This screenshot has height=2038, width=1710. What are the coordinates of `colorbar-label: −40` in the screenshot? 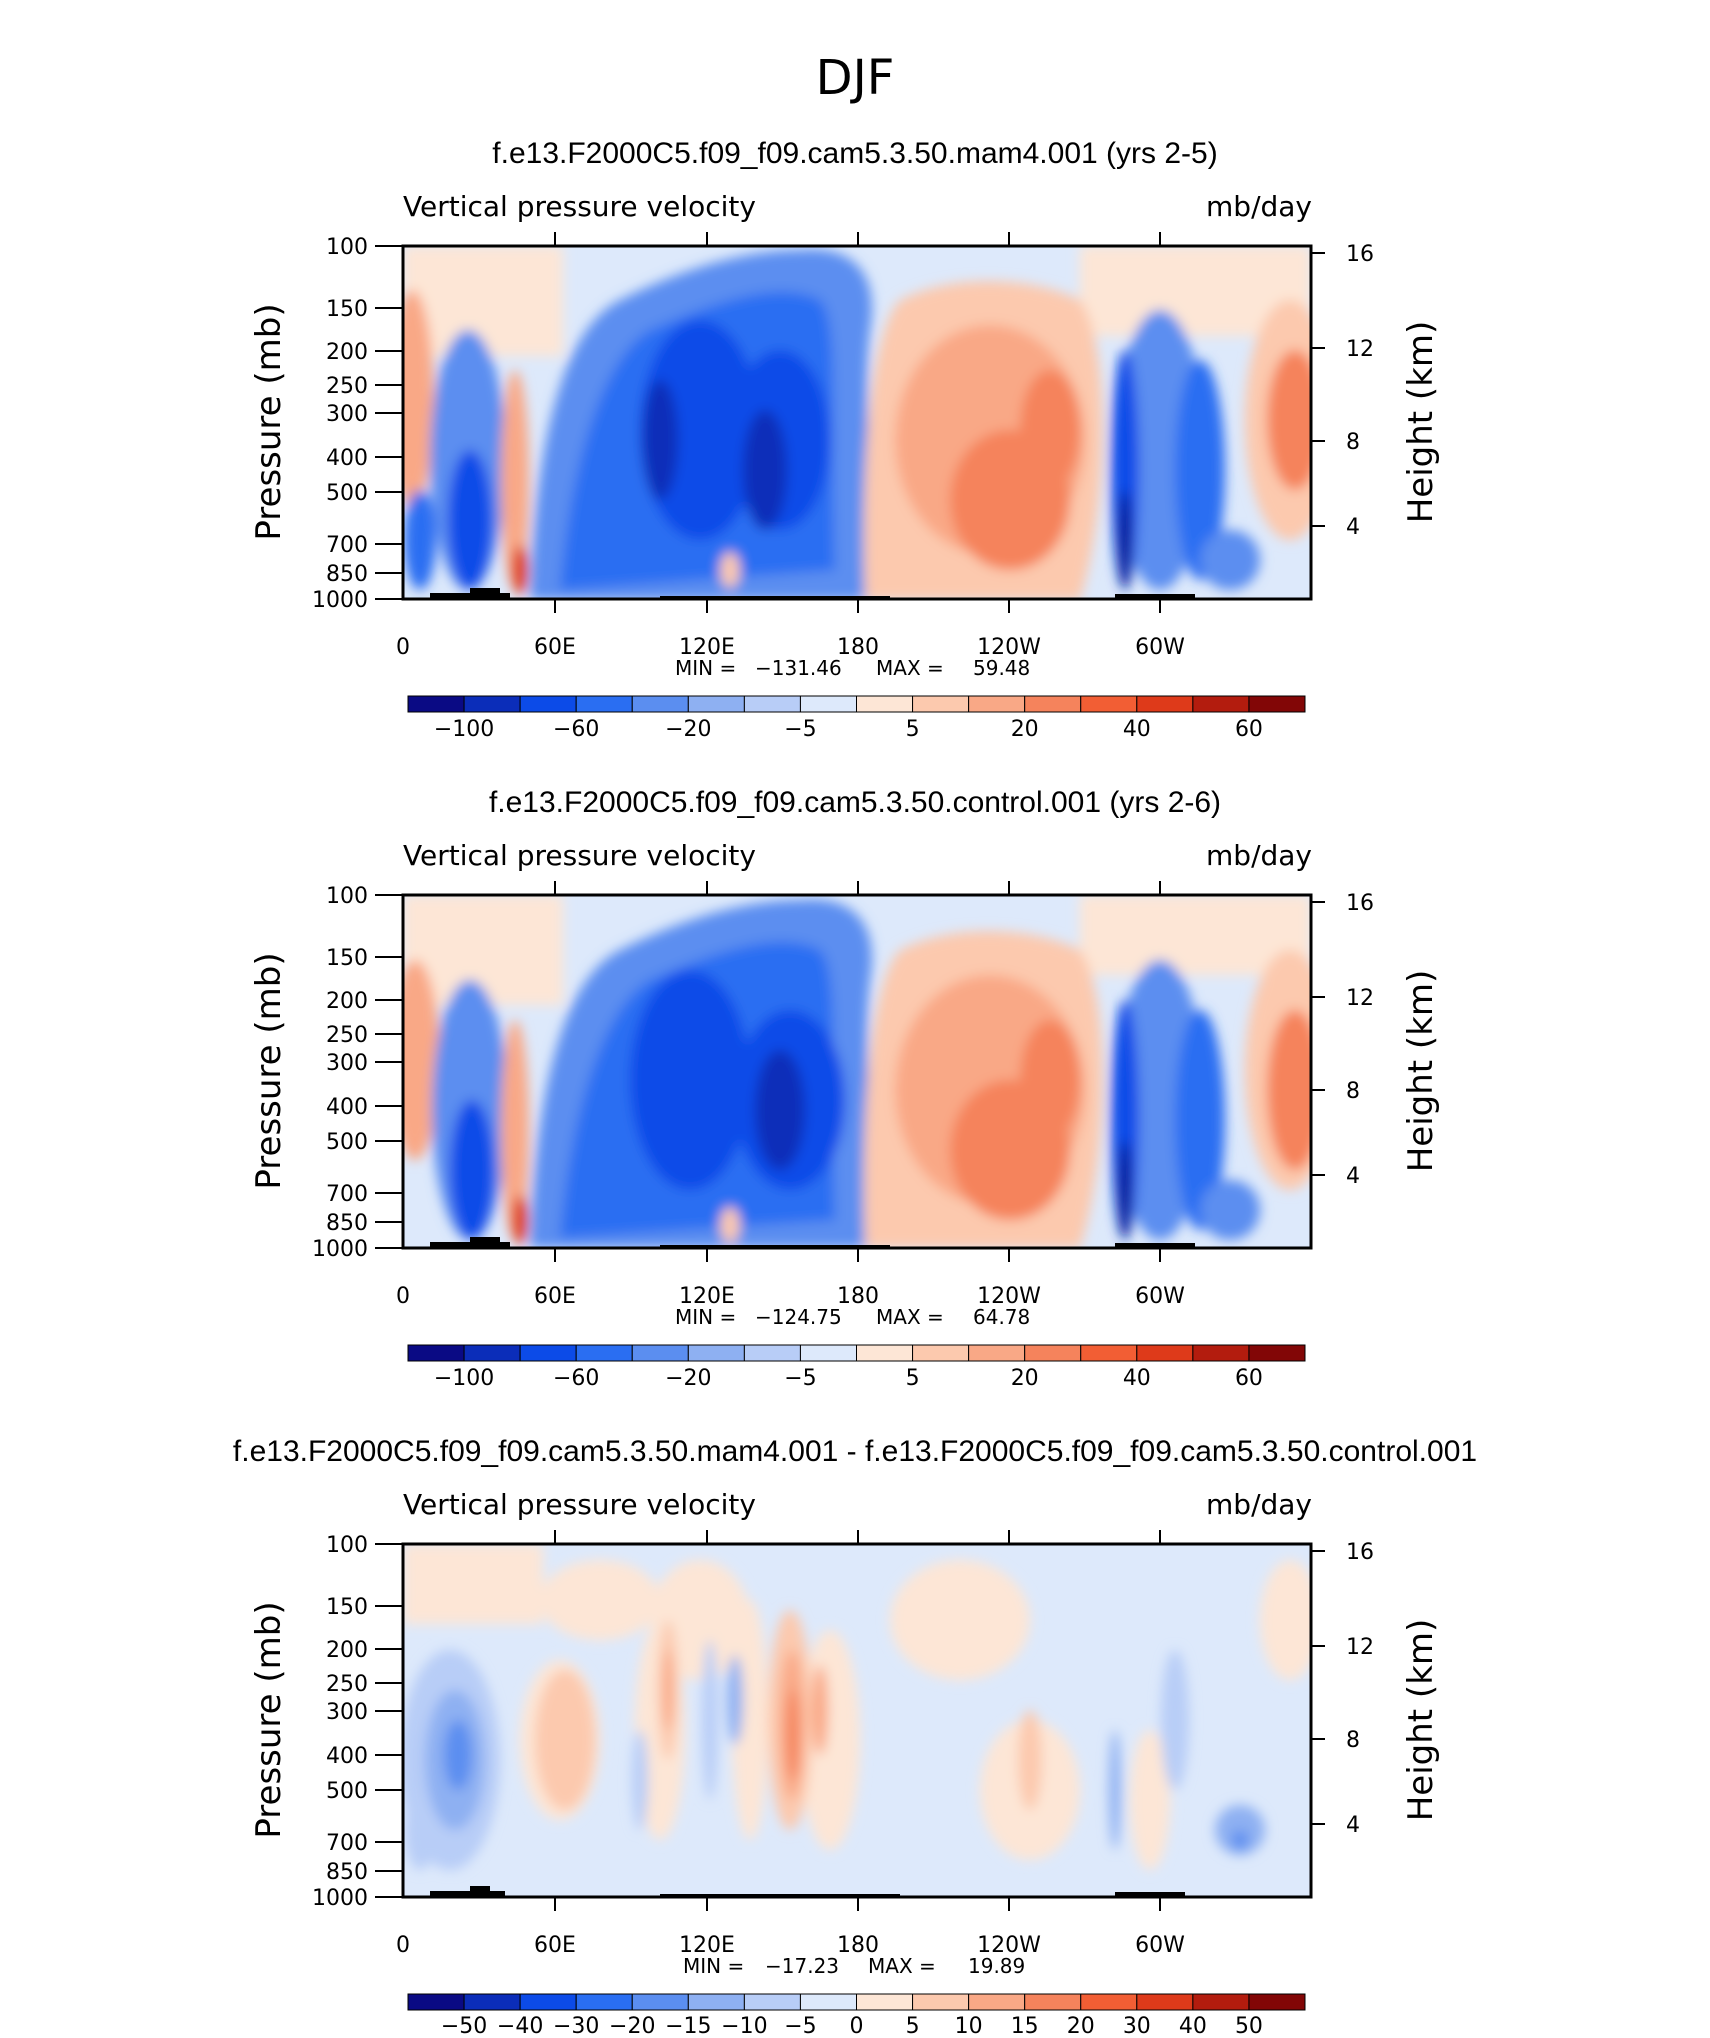 It's located at (520, 2026).